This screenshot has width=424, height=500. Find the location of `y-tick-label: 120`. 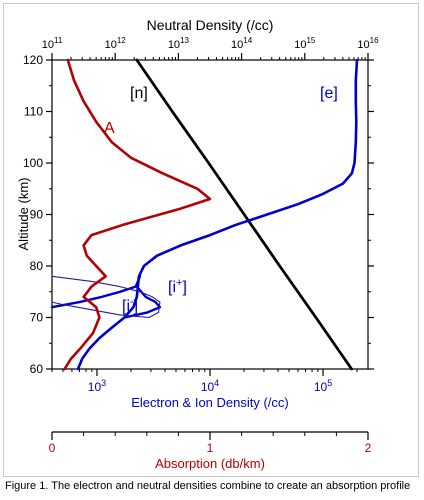

y-tick-label: 120 is located at coordinates (33, 60).